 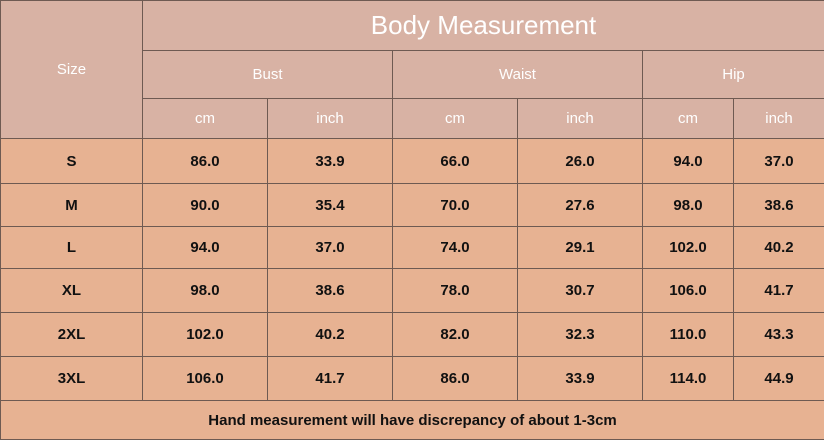 I want to click on measurement: 90.0, so click(x=205, y=205).